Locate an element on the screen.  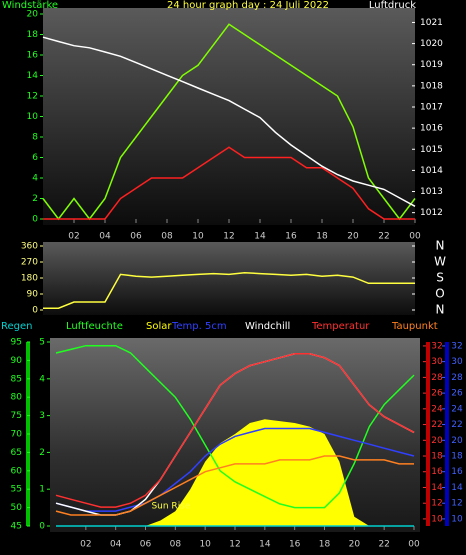
y-tick-label: 1013 is located at coordinates (431, 192).